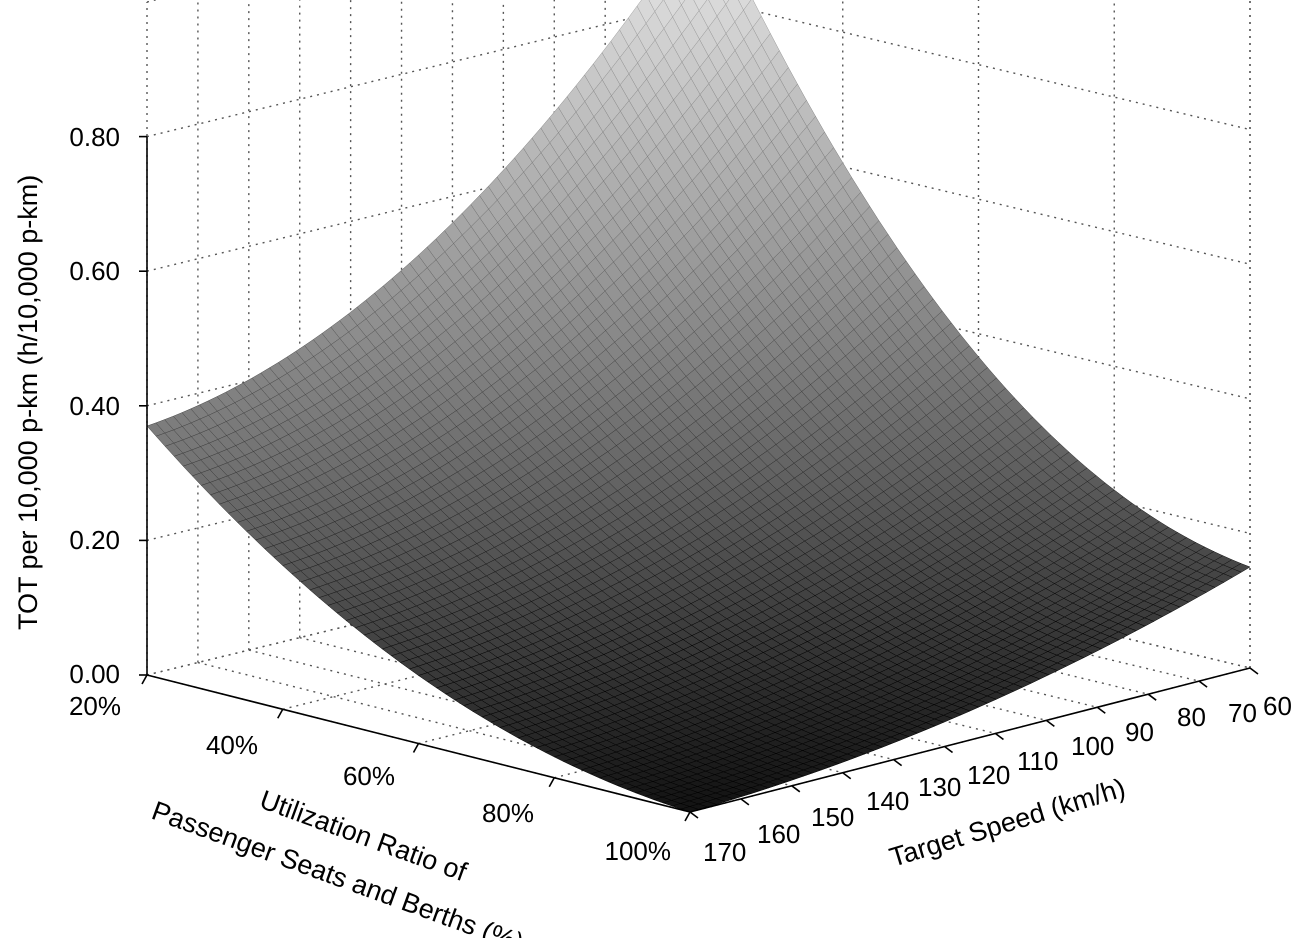 This screenshot has height=938, width=1299. What do you see at coordinates (28, 402) in the screenshot?
I see `z-axis-label: TOT per 10,000 p-km (h/10,000 p-km)` at bounding box center [28, 402].